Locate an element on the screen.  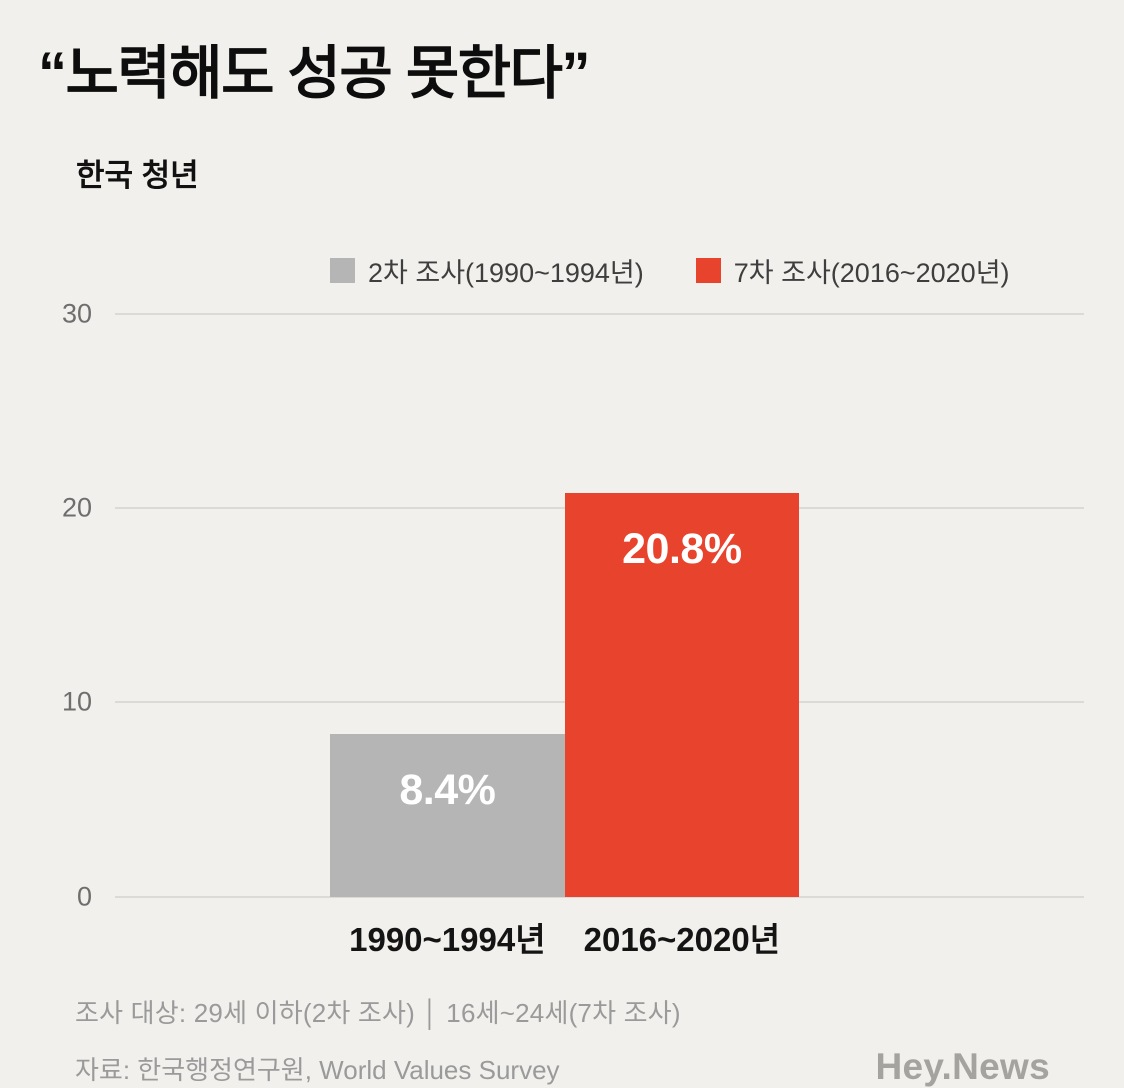
legend-item-wave7: 7차 조사(2016~2020년) is located at coordinates (852, 270).